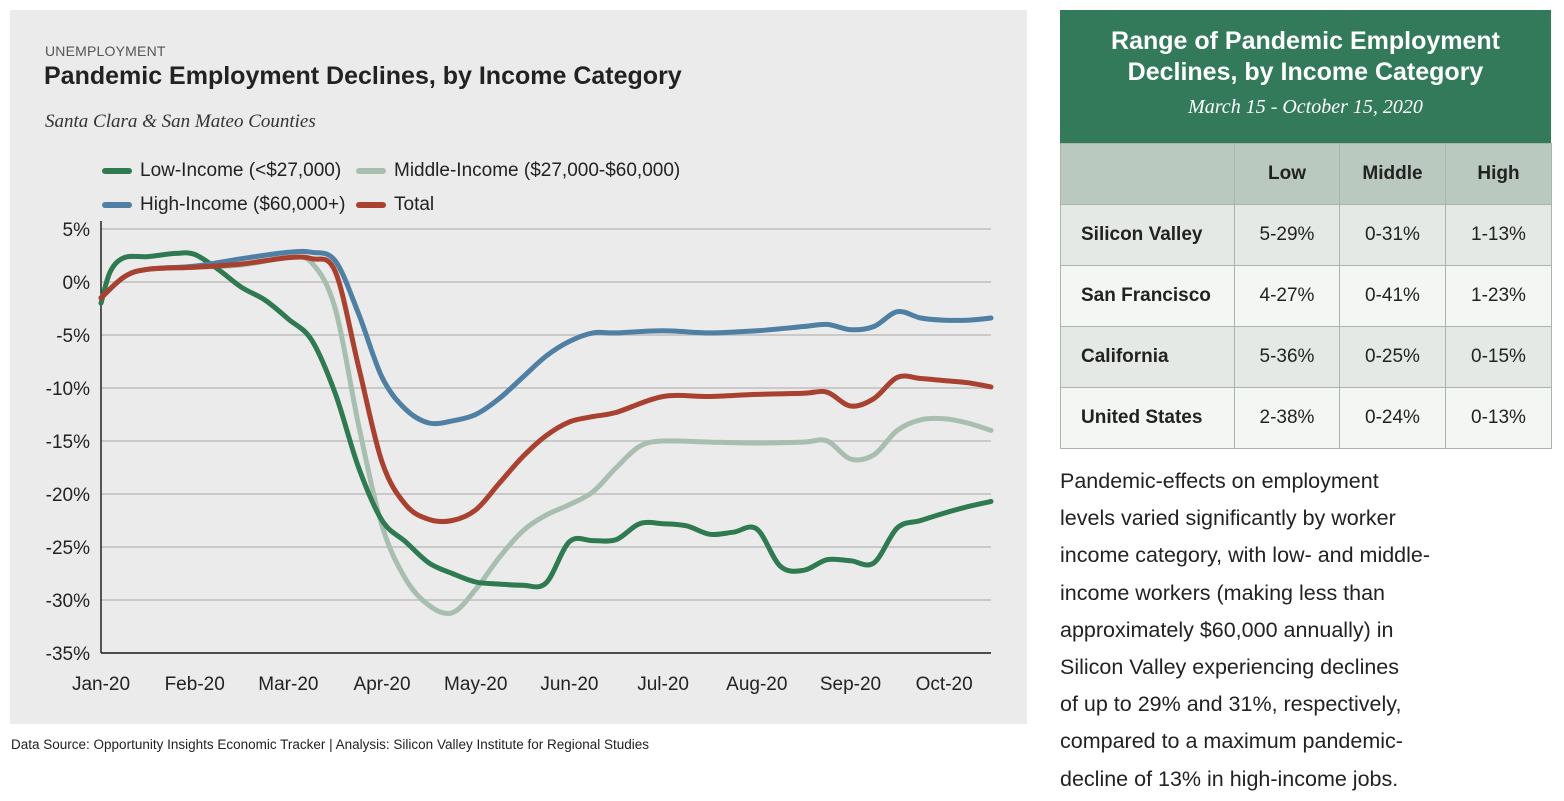  Describe the element at coordinates (1147, 296) in the screenshot. I see `row-region: San Francisco` at that location.